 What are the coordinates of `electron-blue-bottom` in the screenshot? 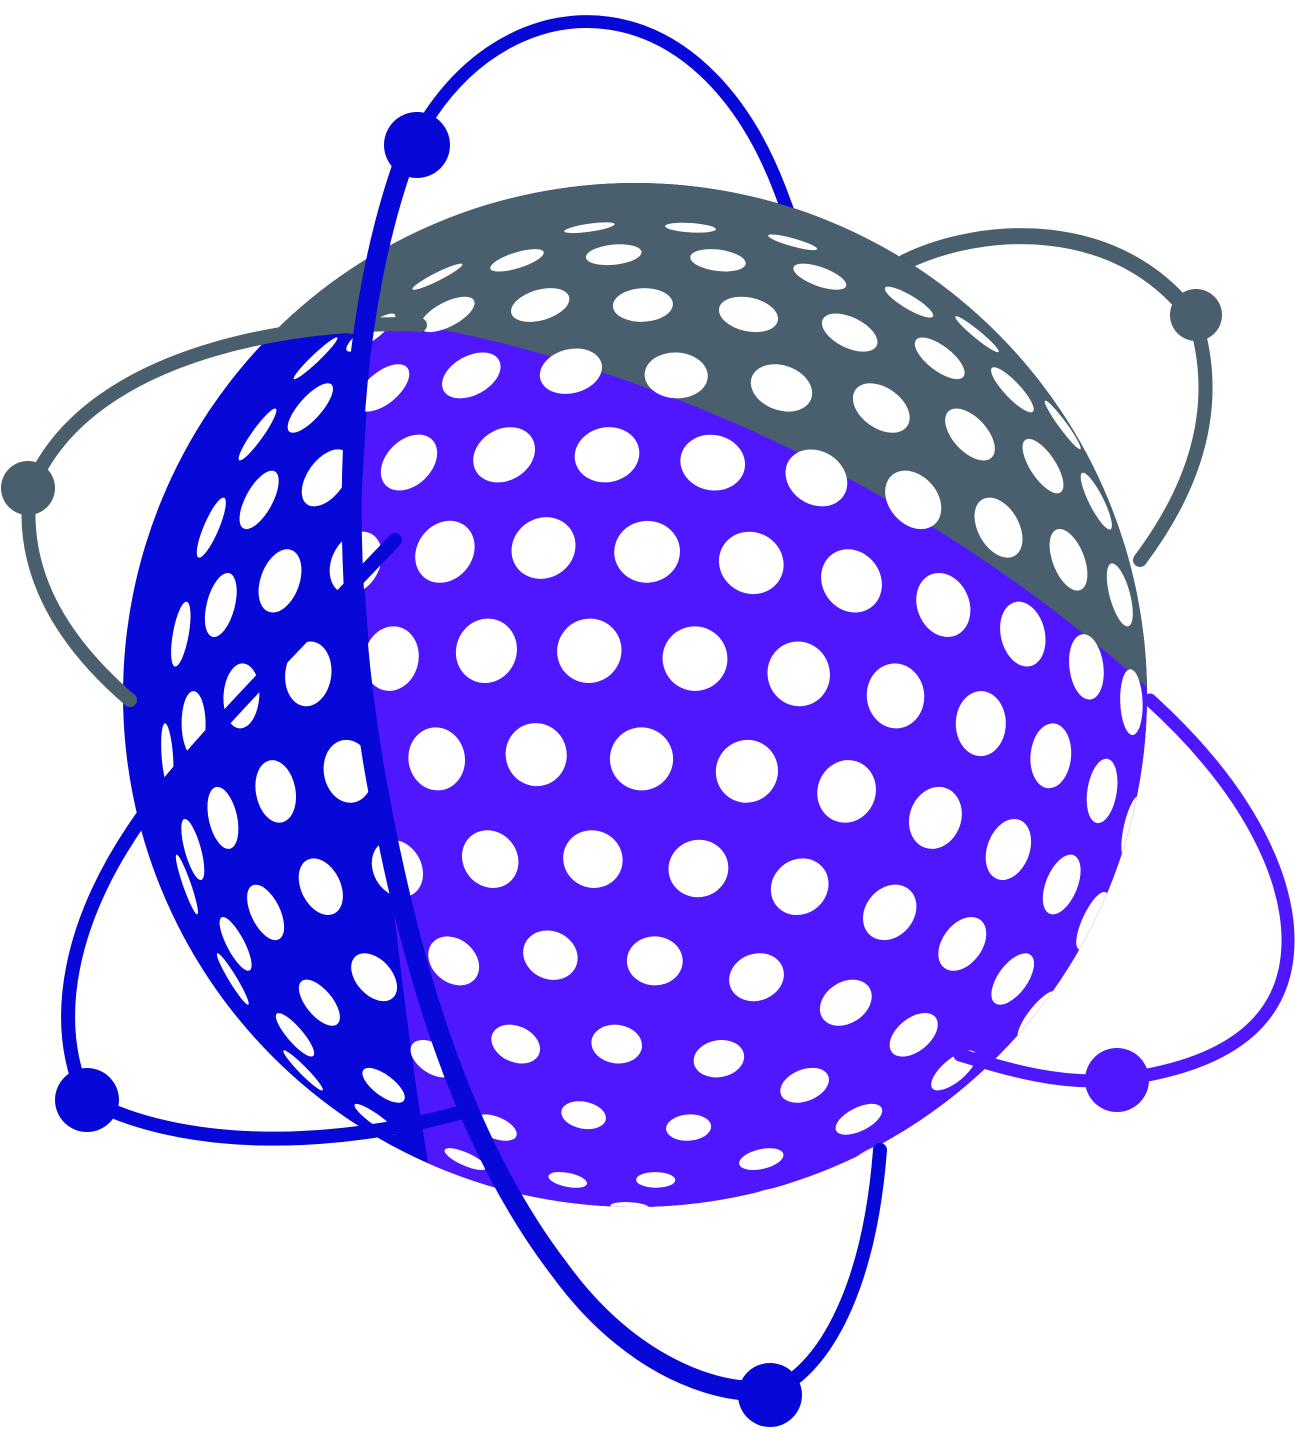 It's located at (770, 1395).